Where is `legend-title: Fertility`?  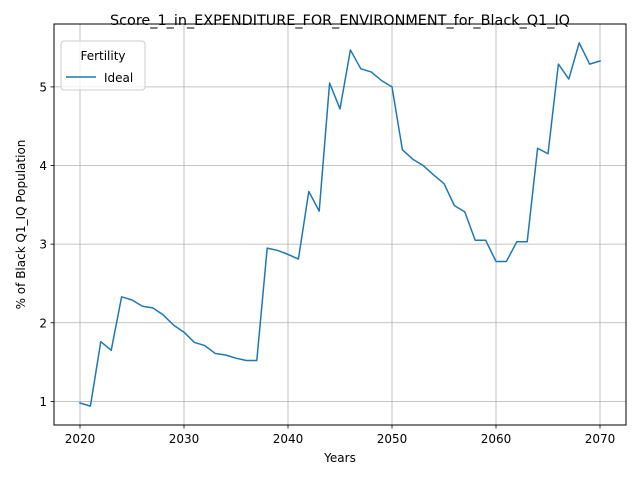 legend-title: Fertility is located at coordinates (102, 56).